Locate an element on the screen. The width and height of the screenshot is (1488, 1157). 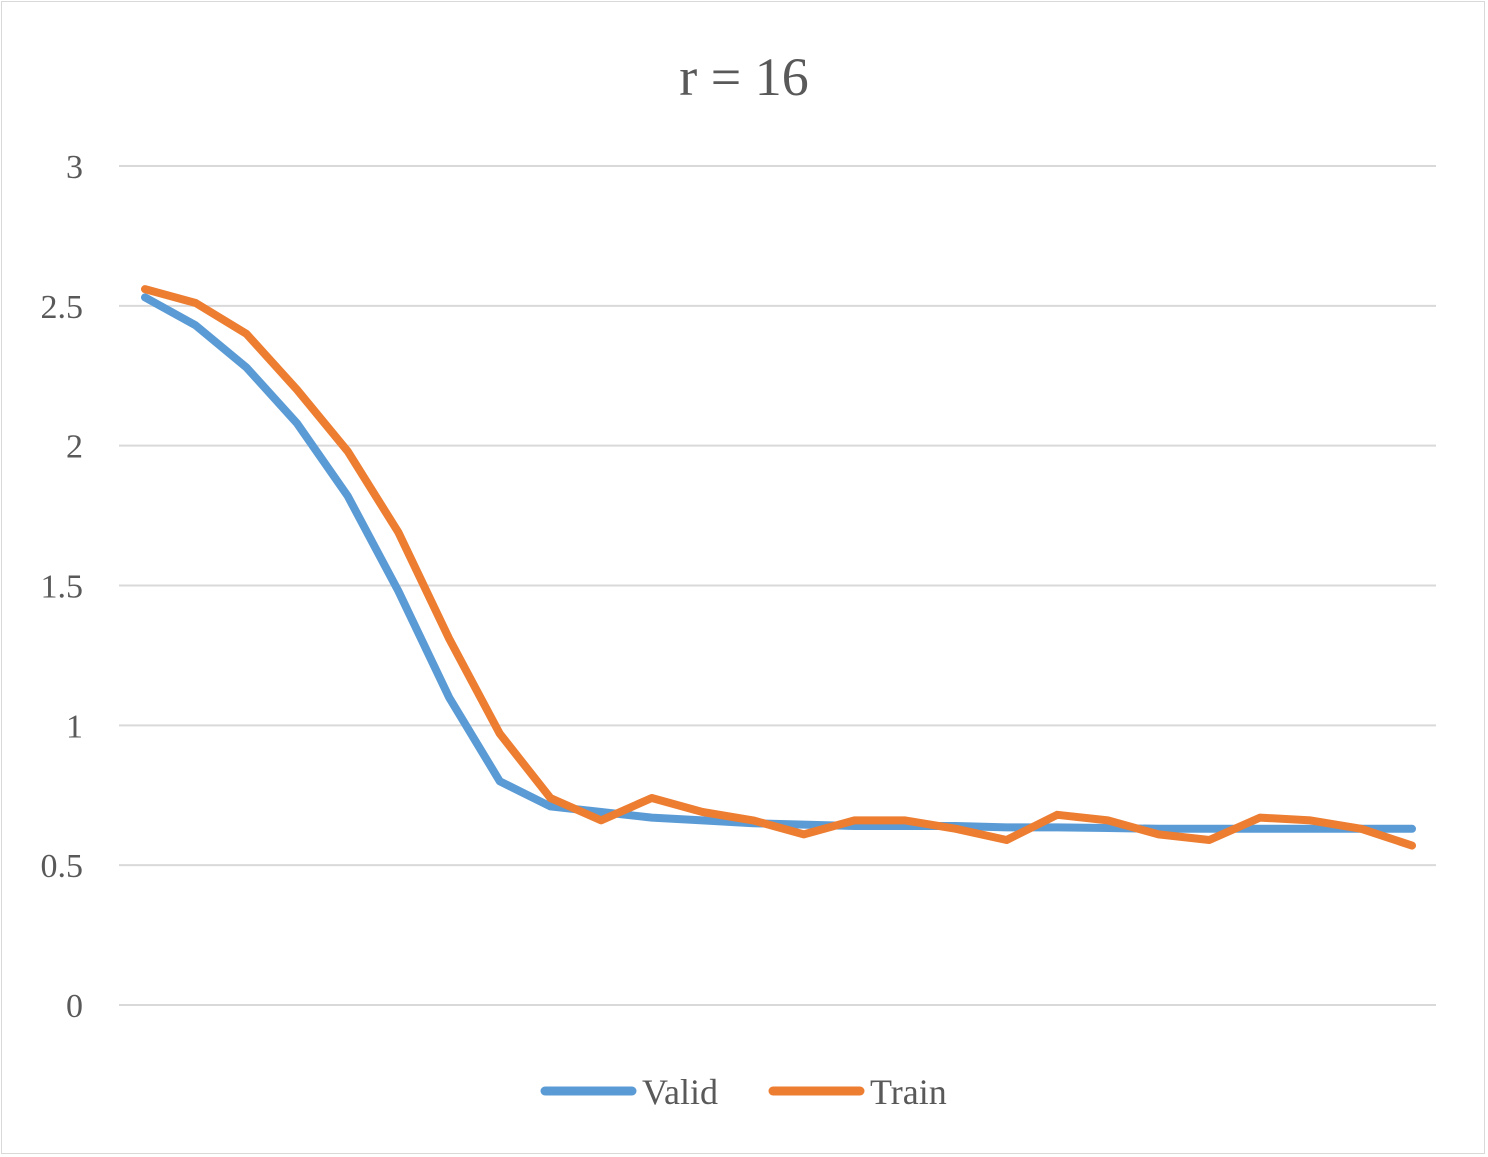
y-tick-label: 1.5 is located at coordinates (62, 587).